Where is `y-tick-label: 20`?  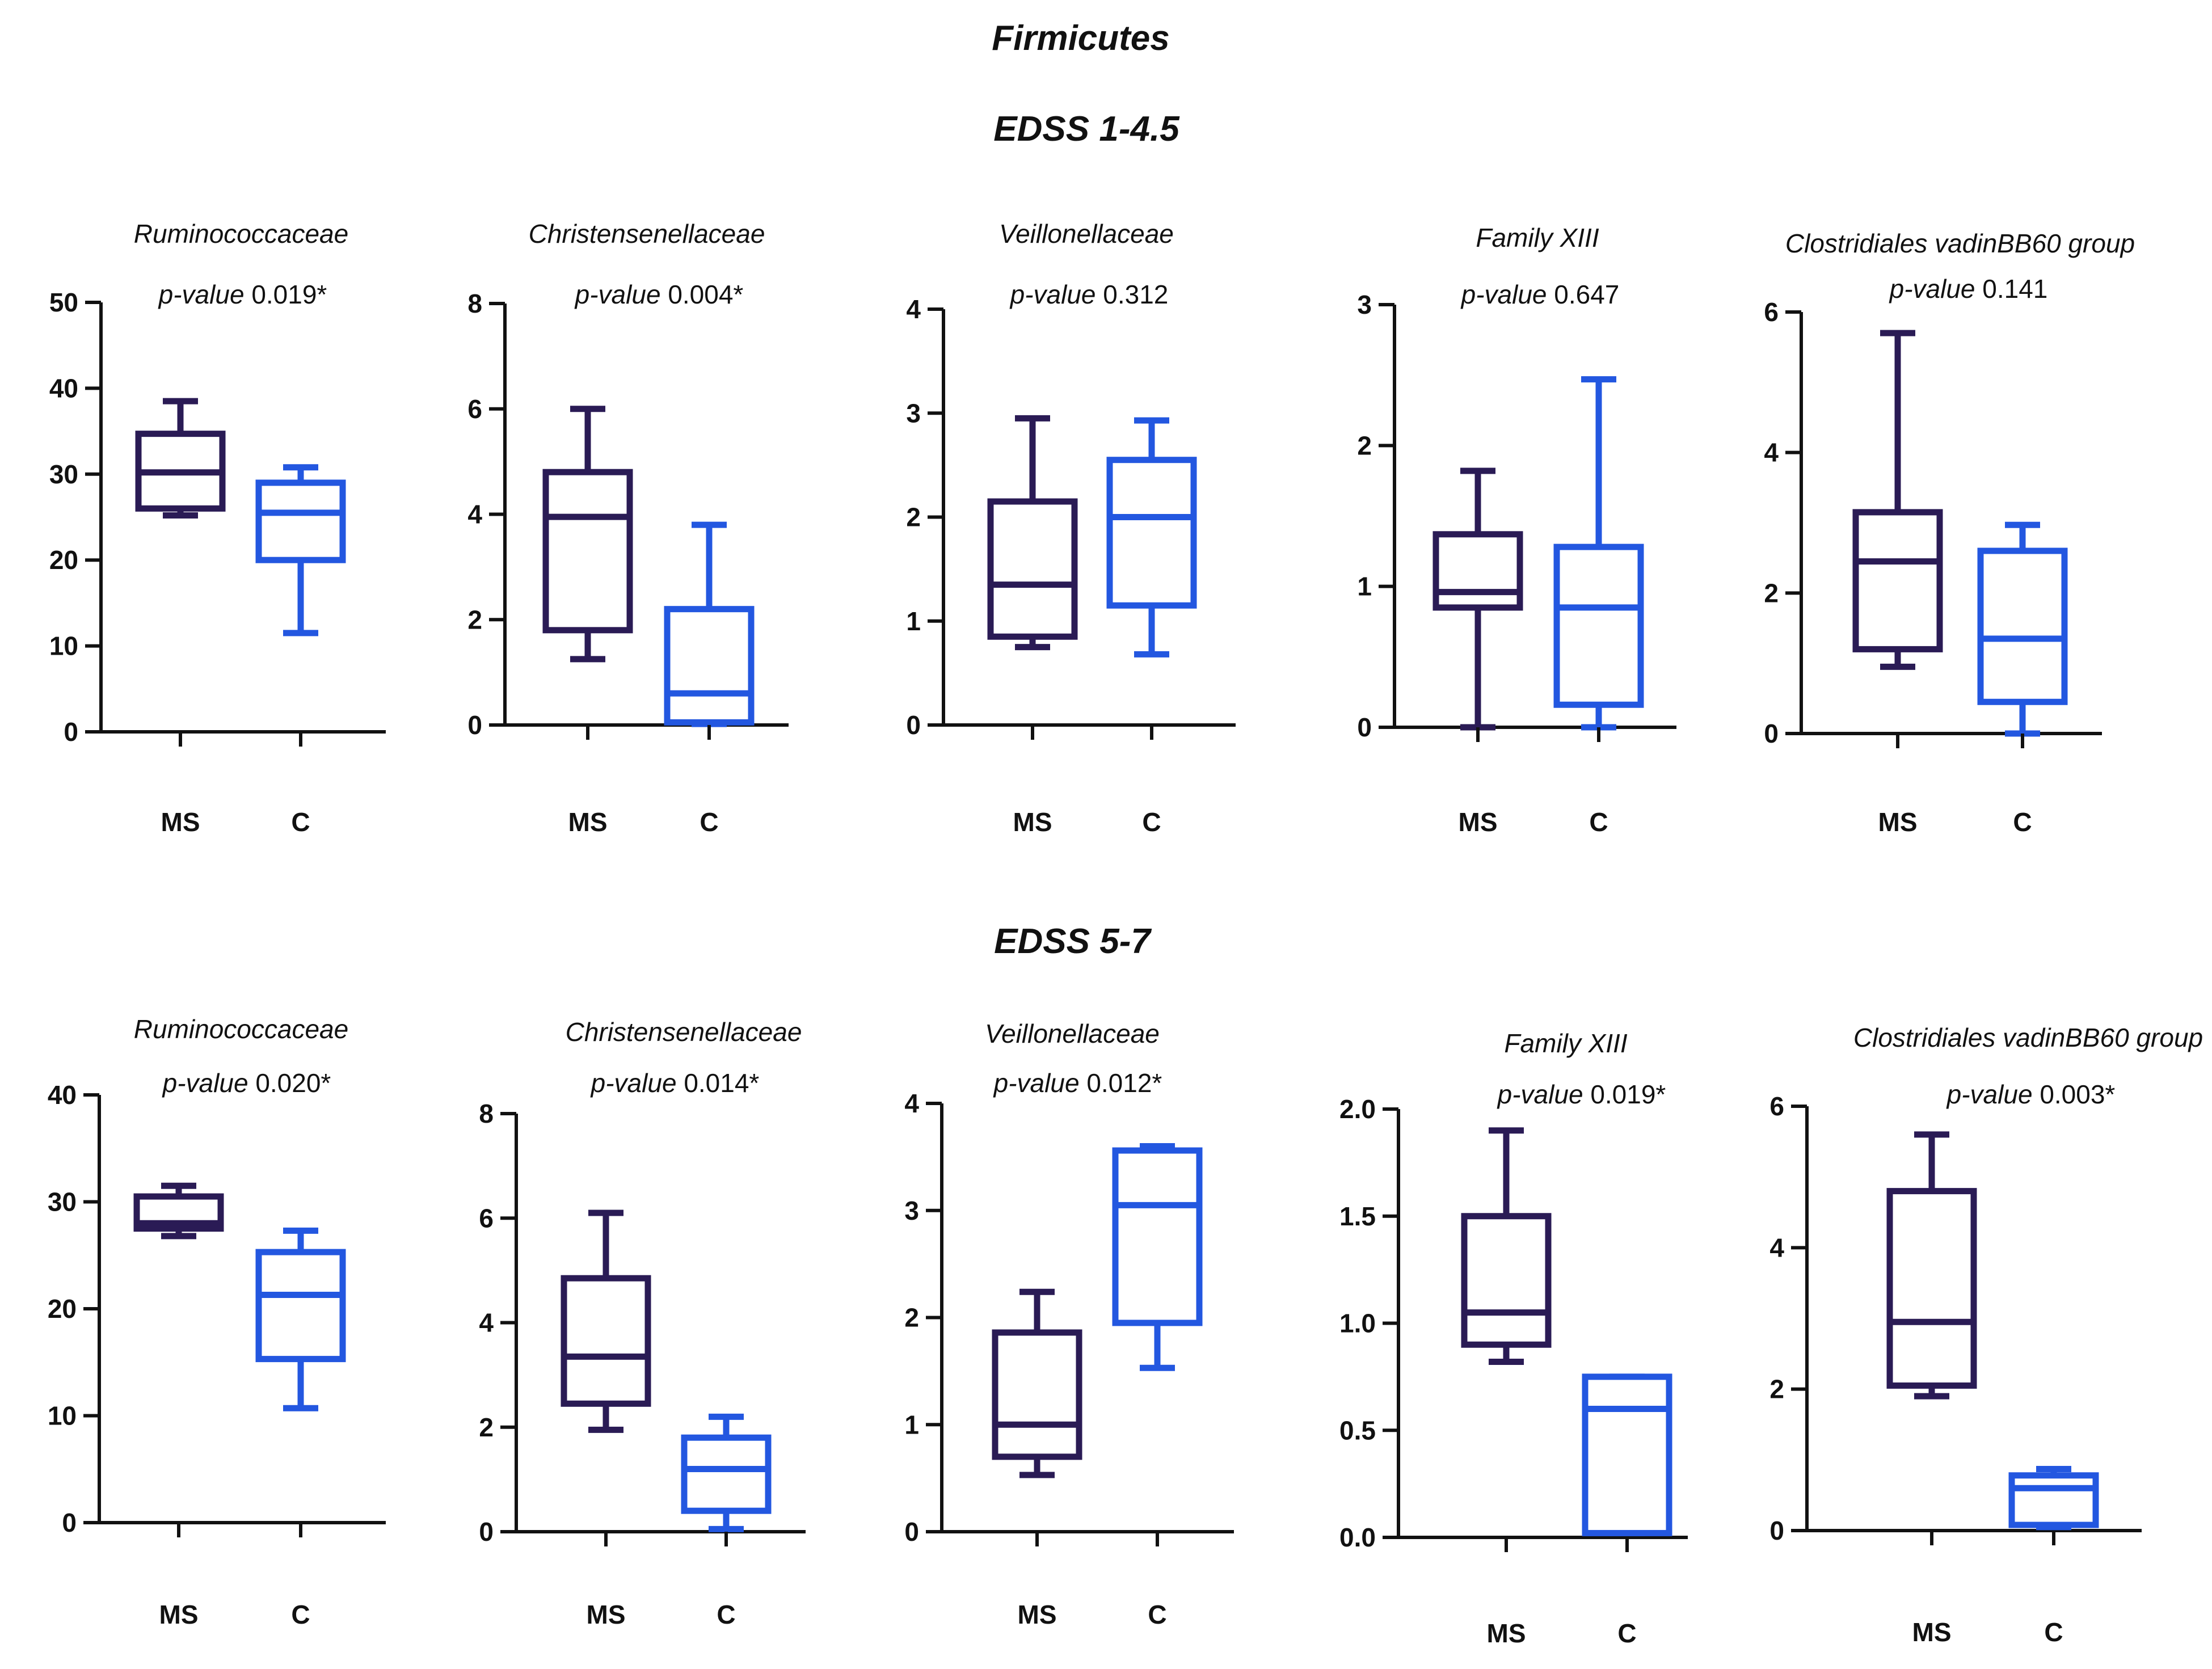 y-tick-label: 20 is located at coordinates (63, 560).